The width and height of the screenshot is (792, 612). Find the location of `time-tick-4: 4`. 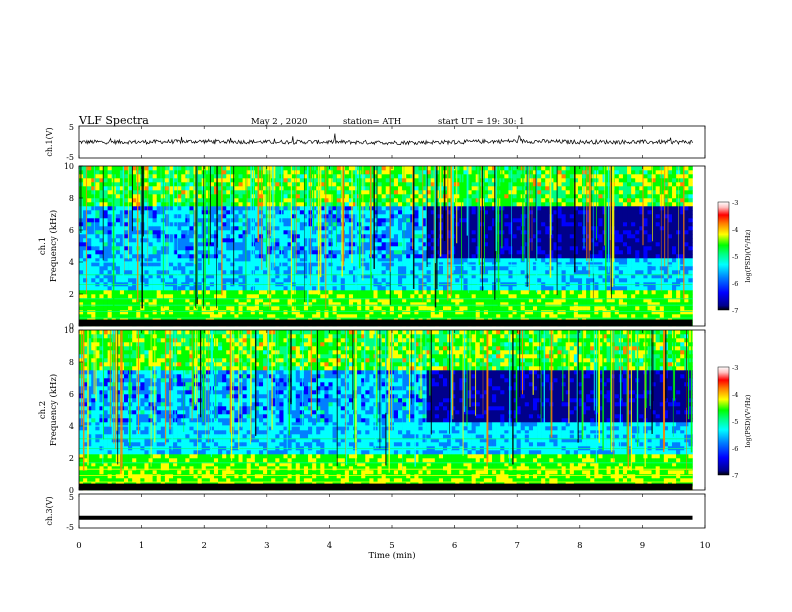

time-tick-4: 4 is located at coordinates (329, 546).